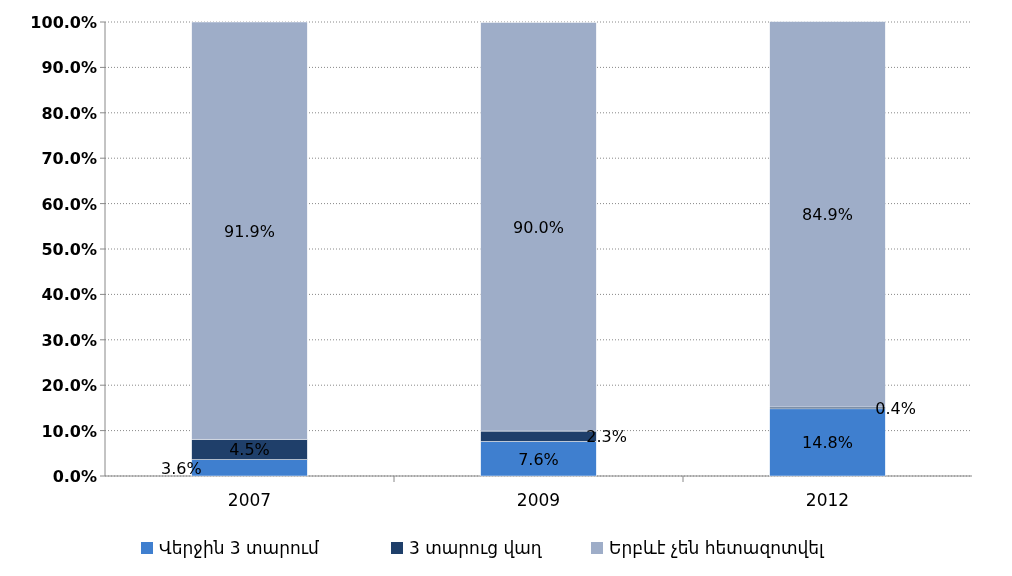  Describe the element at coordinates (74, 476) in the screenshot. I see `y-tick-label: 0.0%` at that location.